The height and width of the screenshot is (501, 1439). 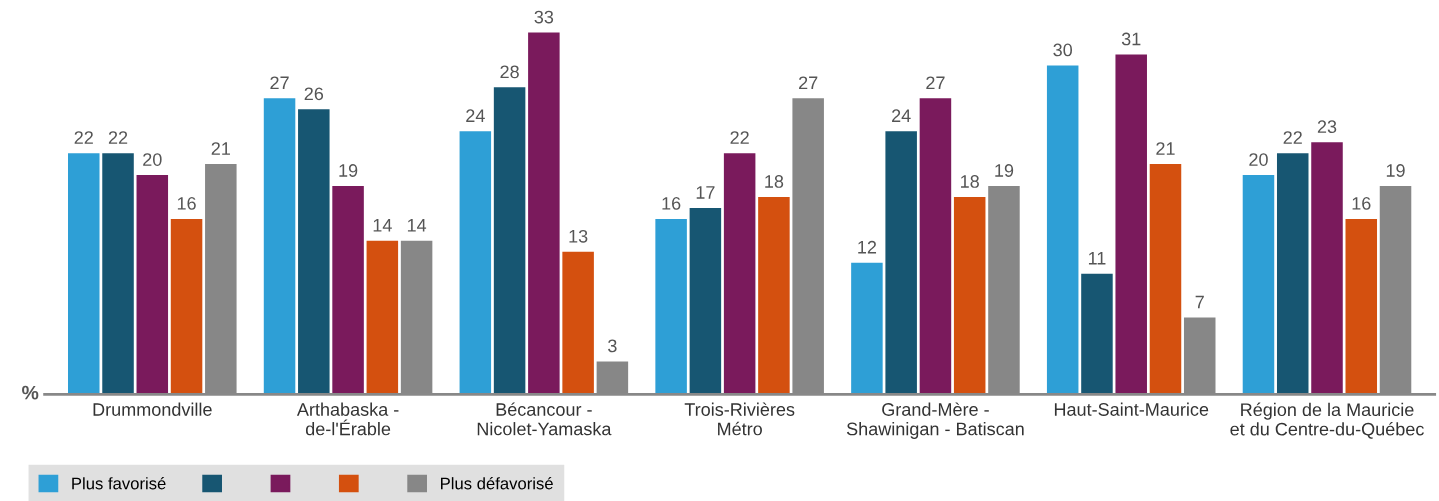 I want to click on data-label: 3, so click(x=612, y=346).